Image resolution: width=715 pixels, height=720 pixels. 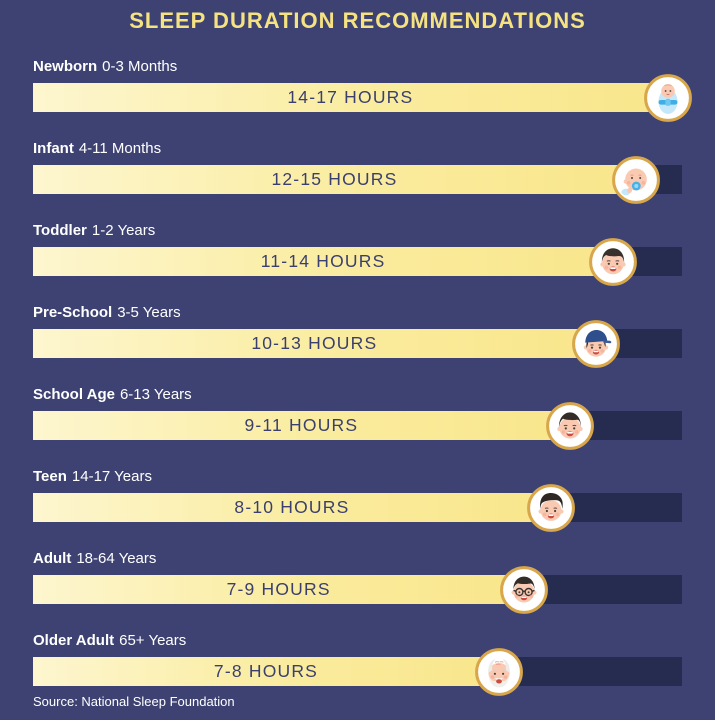 What do you see at coordinates (50, 476) in the screenshot?
I see `age-group-name: Teen` at bounding box center [50, 476].